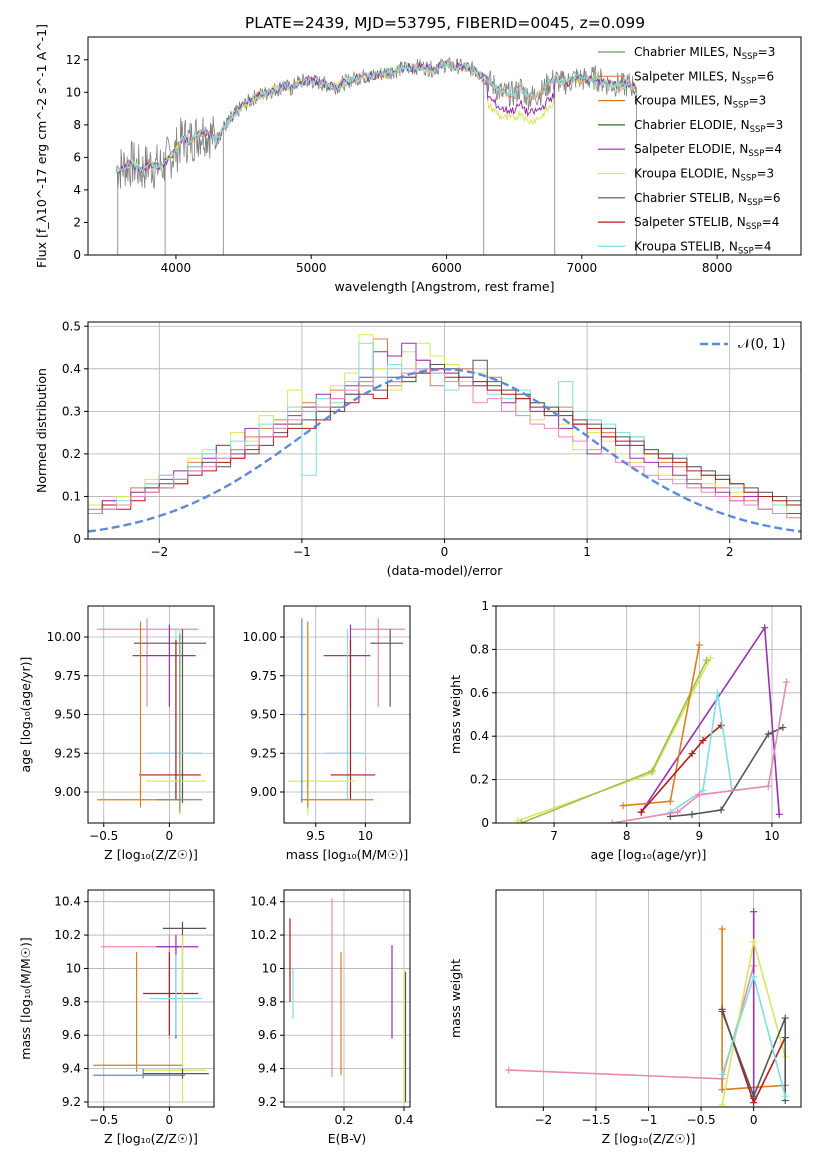  Describe the element at coordinates (41, 430) in the screenshot. I see `y-axis-label: Normed distribution` at that location.